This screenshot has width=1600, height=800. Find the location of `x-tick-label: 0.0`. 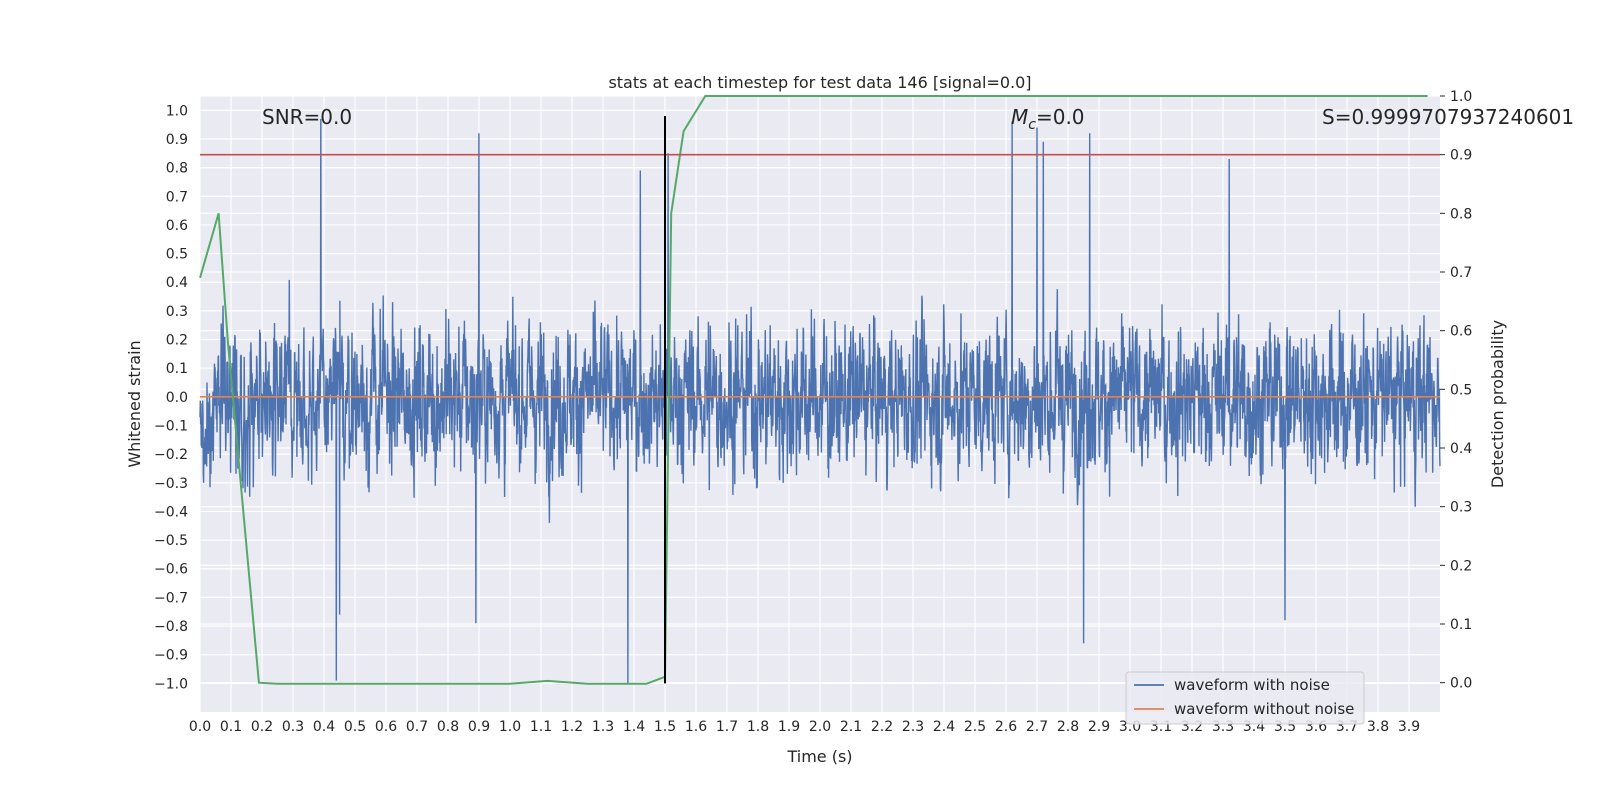

x-tick-label: 0.0 is located at coordinates (200, 727).